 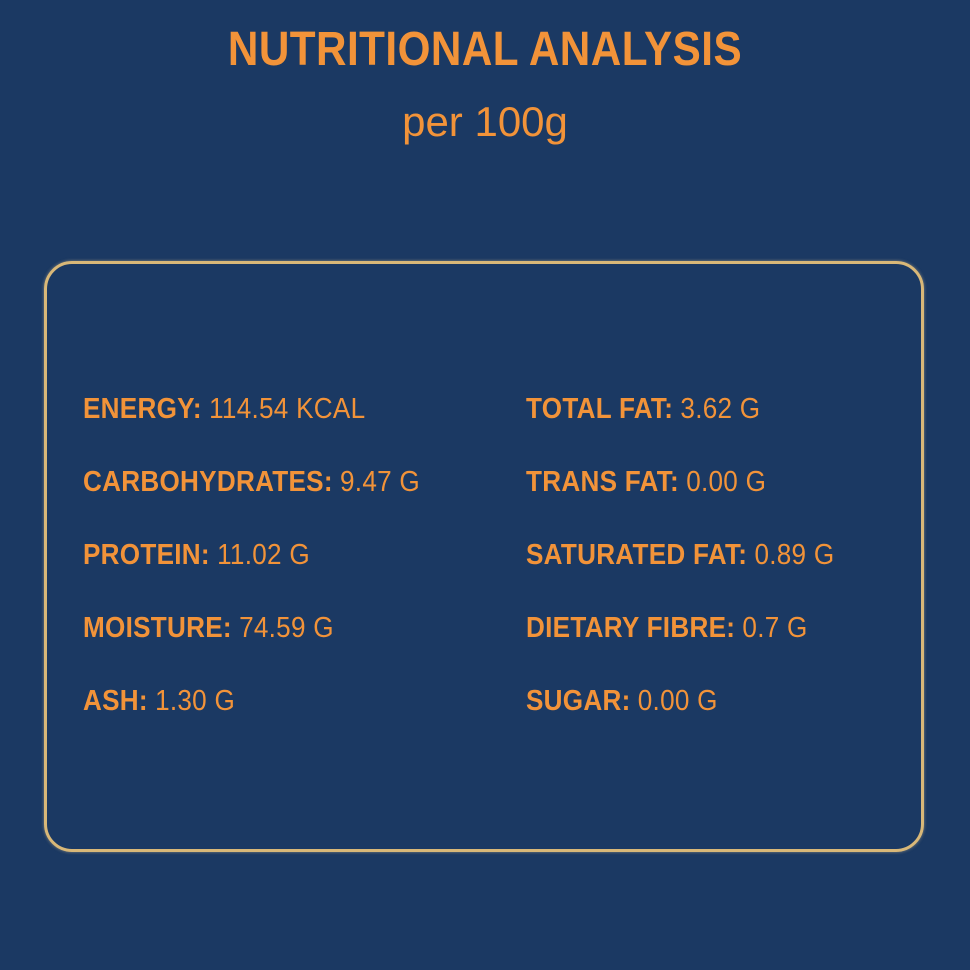 I want to click on nutrient-value: 11.02 G, so click(x=263, y=555).